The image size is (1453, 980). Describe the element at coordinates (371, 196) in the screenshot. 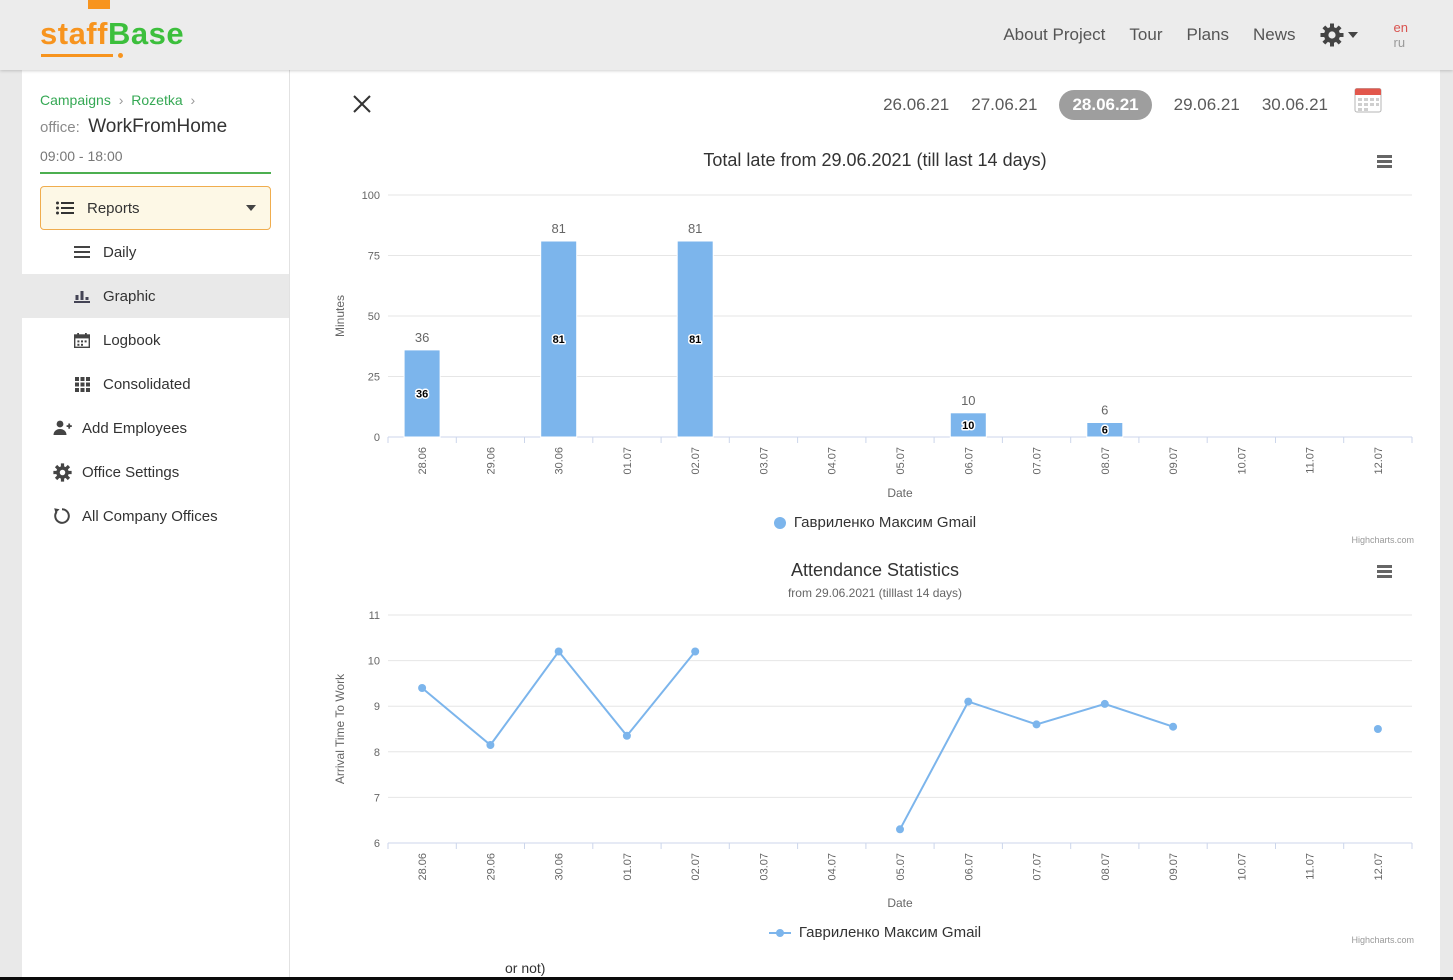

I see `svg-text: 100` at that location.